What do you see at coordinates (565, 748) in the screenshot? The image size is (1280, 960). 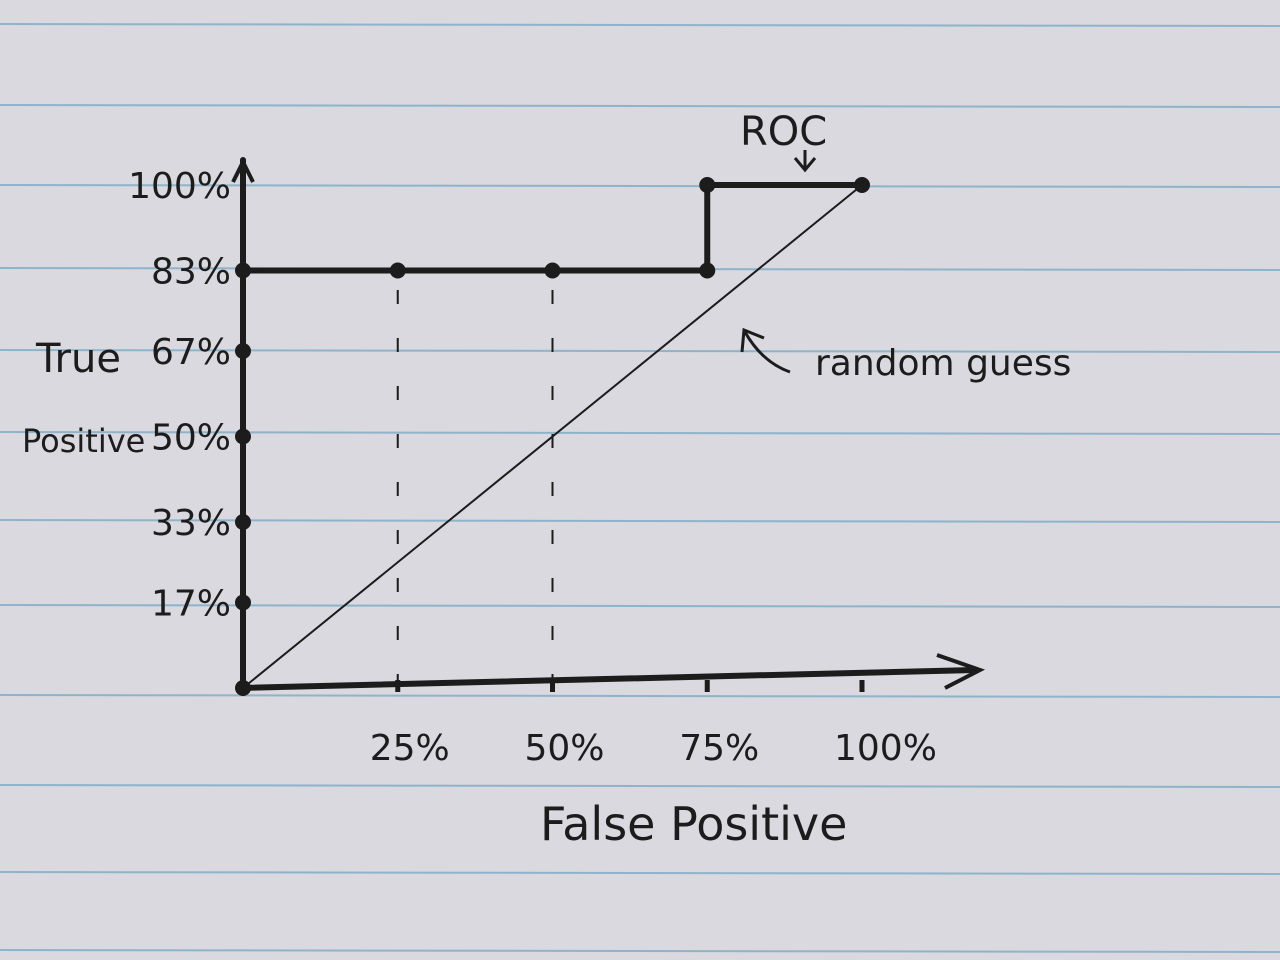 I see `x-tick-label-1: 50%` at bounding box center [565, 748].